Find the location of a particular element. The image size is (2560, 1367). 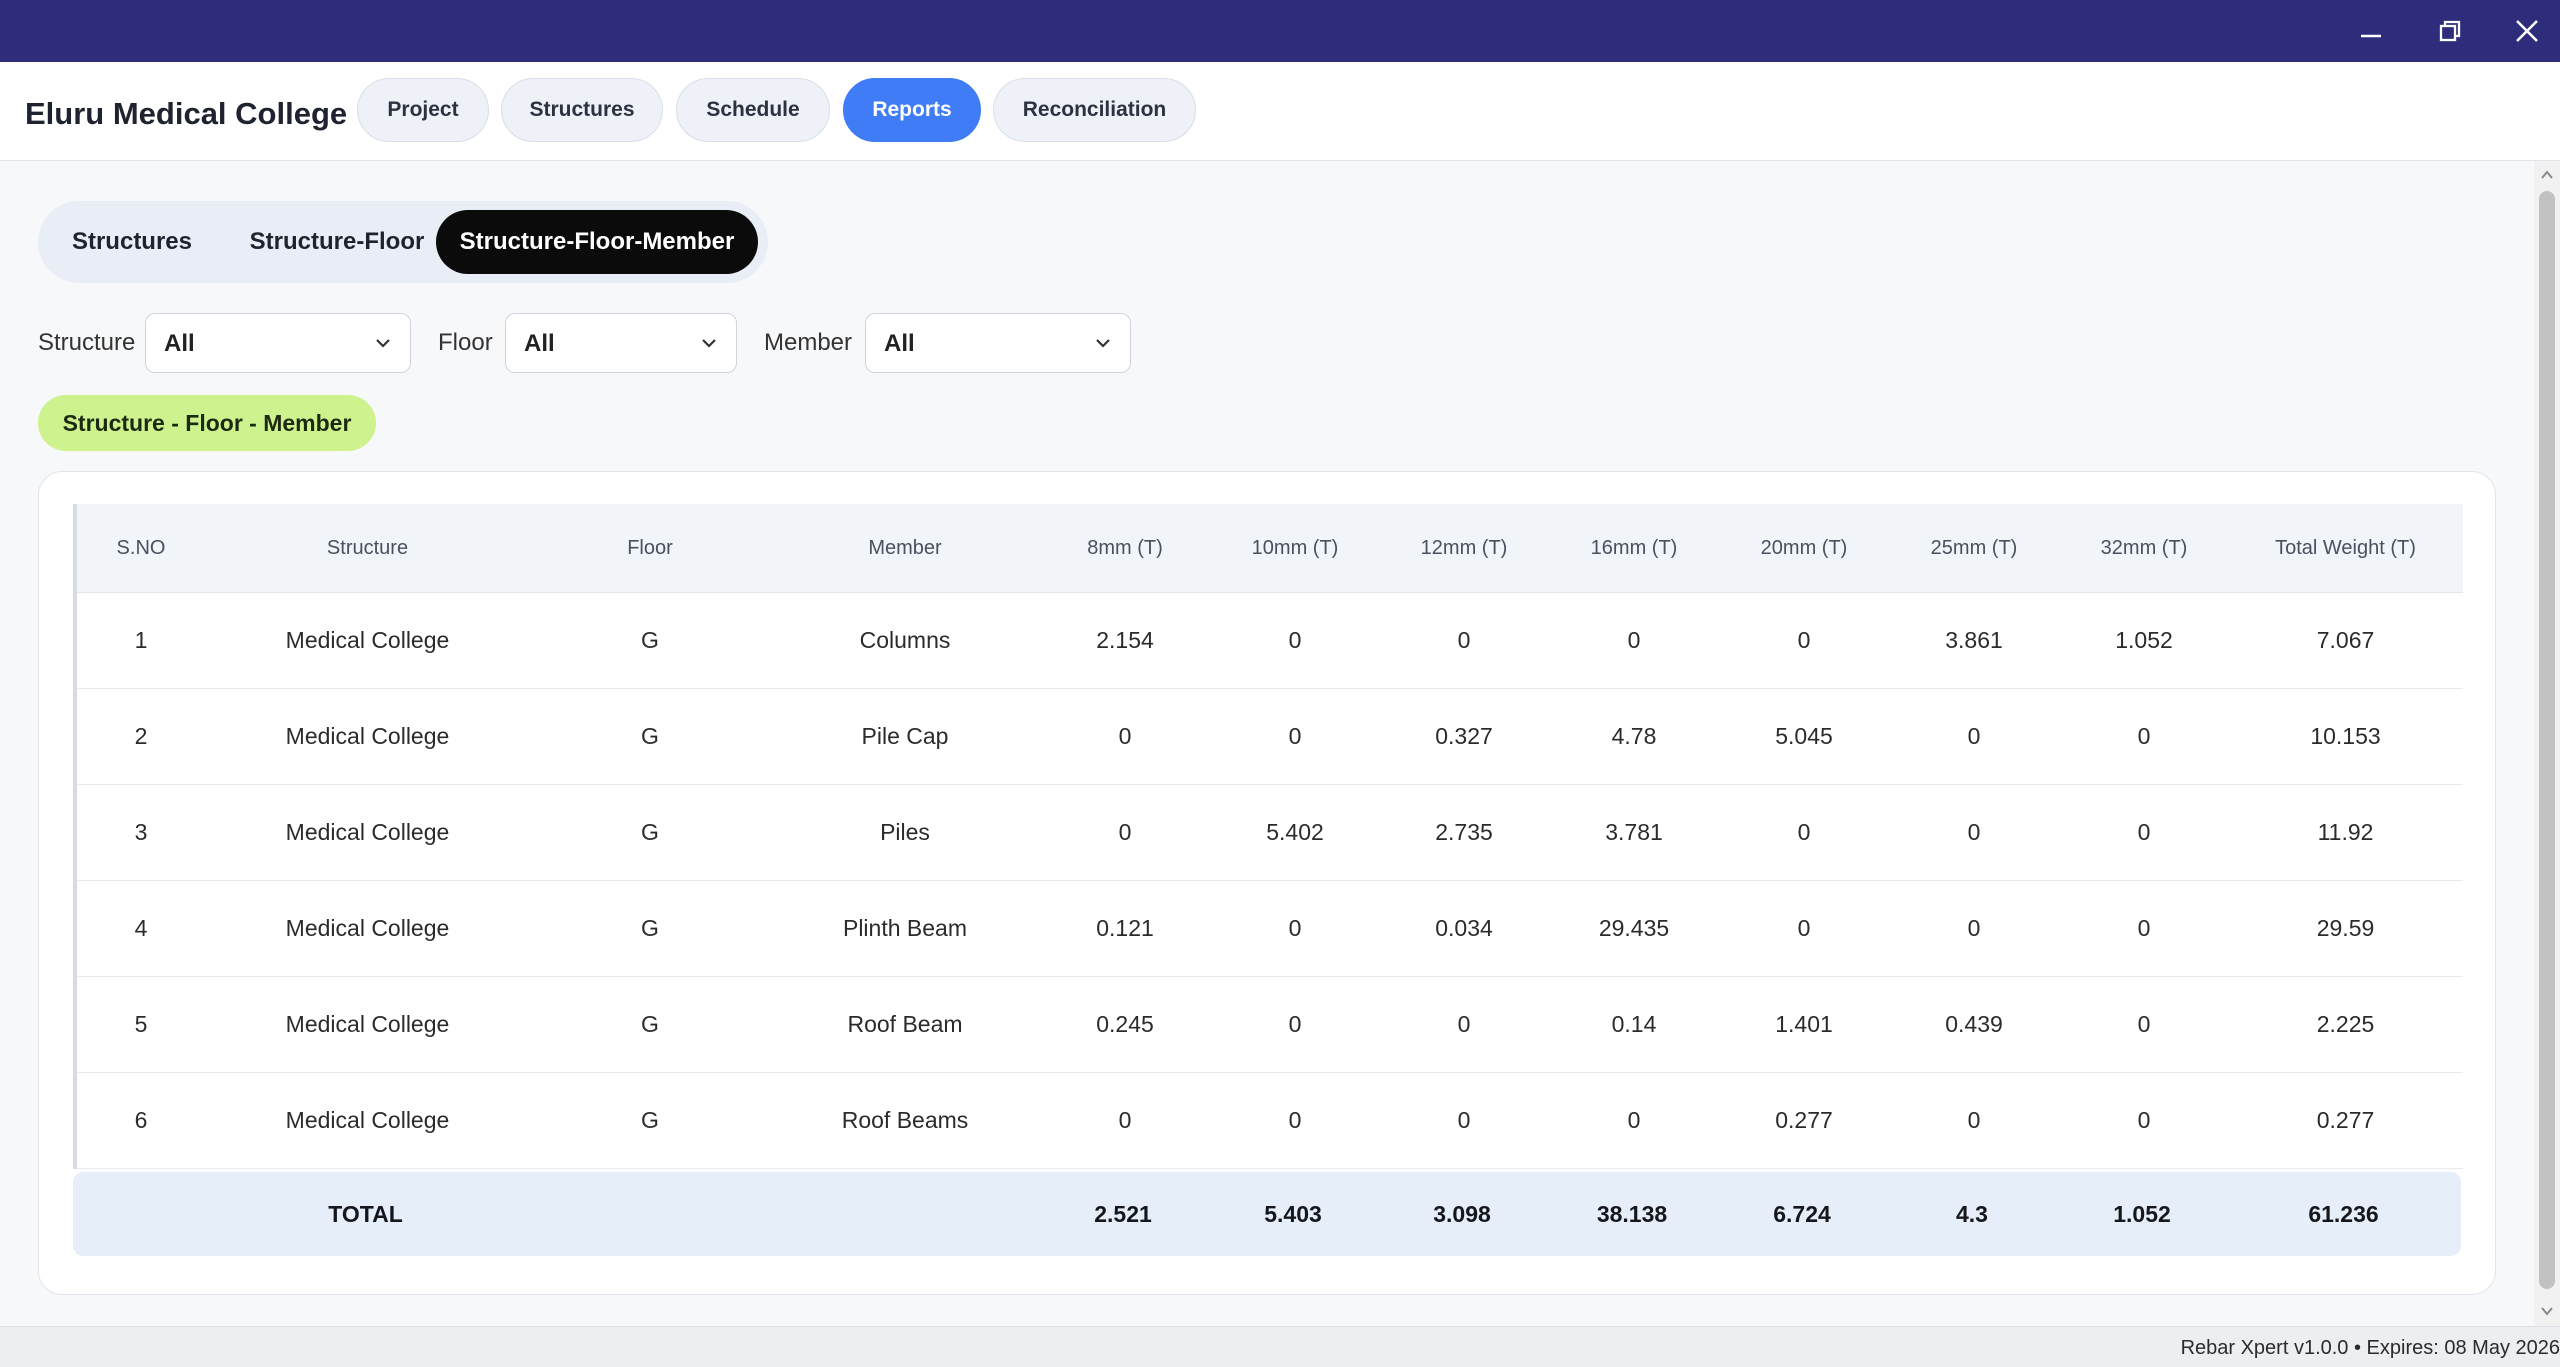

table-cell: 2.735 is located at coordinates (1464, 832).